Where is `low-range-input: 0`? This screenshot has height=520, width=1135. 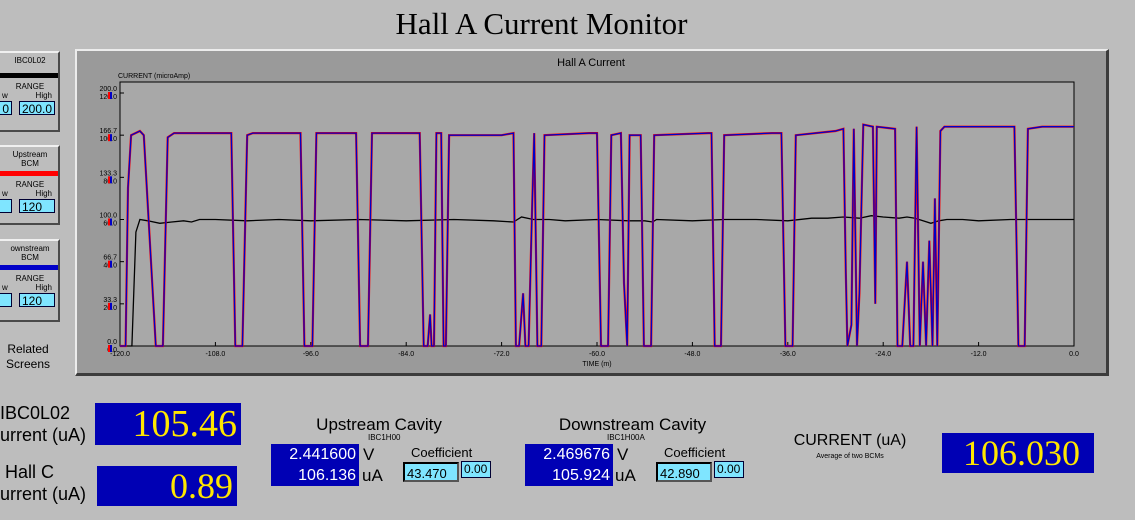
low-range-input: 0 is located at coordinates (6, 108).